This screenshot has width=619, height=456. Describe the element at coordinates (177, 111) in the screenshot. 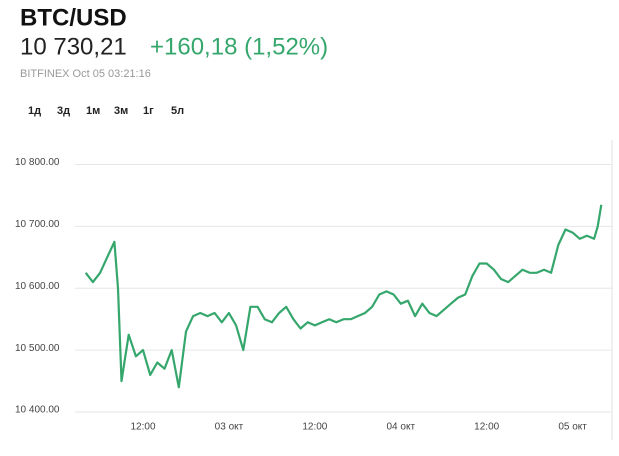

I see `period-tab: 5л` at that location.